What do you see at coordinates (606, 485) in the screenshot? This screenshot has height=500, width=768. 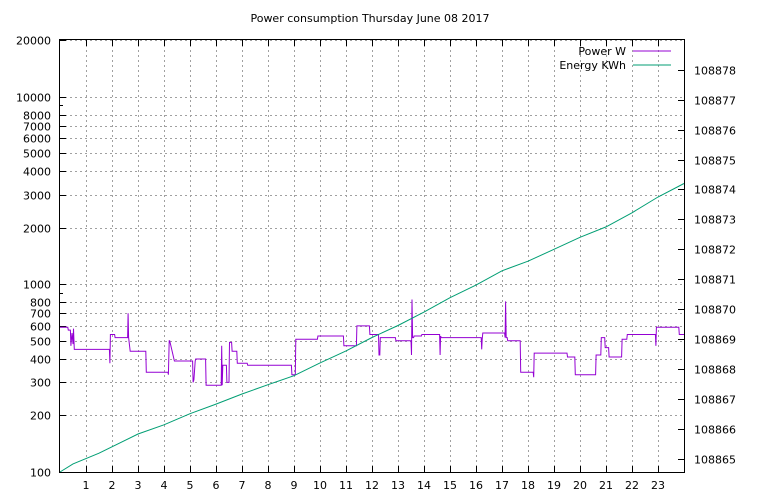 I see `x-tick-label: 21` at bounding box center [606, 485].